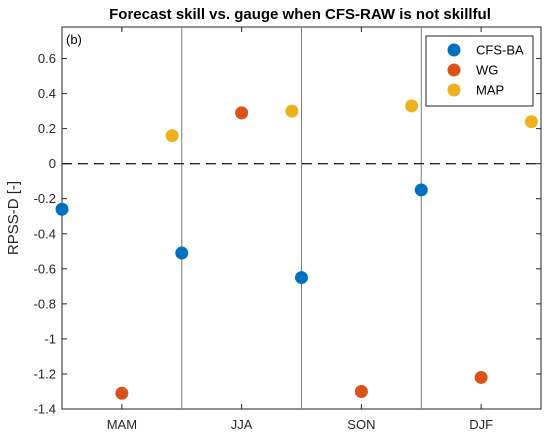 The height and width of the screenshot is (436, 550). I want to click on x-tick-label: MAM, so click(122, 424).